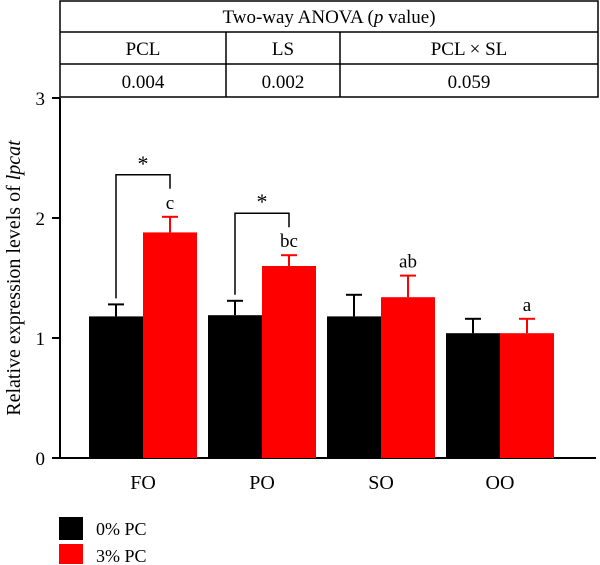 The height and width of the screenshot is (565, 600). I want to click on comparison-bracket-fo, so click(143, 236).